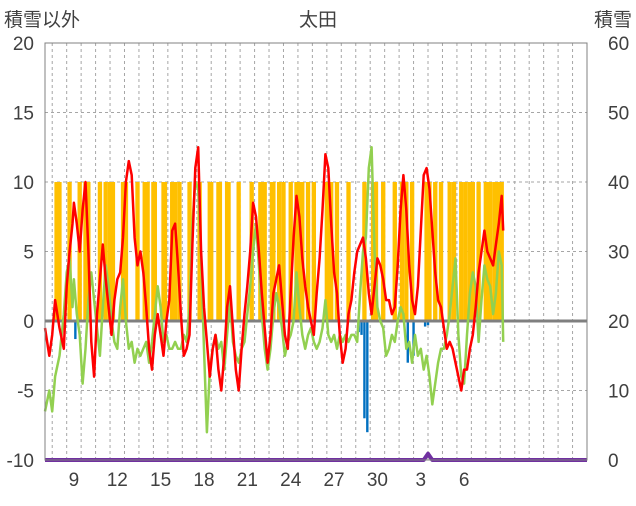 The image size is (636, 506). Describe the element at coordinates (247, 480) in the screenshot. I see `x-tick-label: 21` at that location.